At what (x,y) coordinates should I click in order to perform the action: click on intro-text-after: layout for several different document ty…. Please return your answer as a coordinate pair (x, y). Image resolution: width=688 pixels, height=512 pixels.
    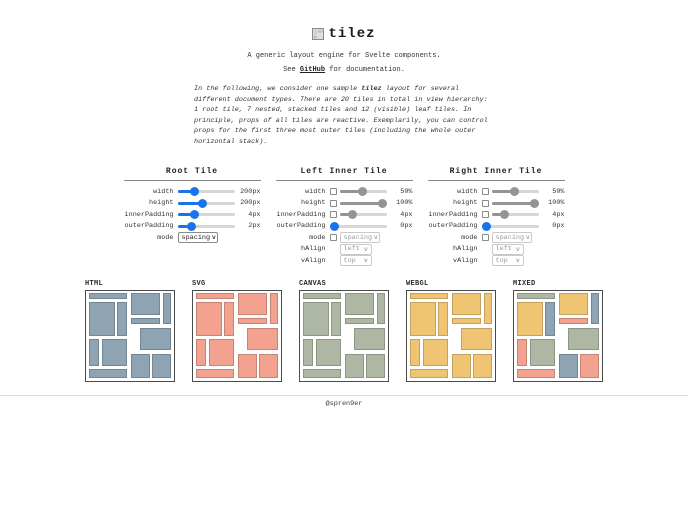
    Looking at the image, I should click on (341, 115).